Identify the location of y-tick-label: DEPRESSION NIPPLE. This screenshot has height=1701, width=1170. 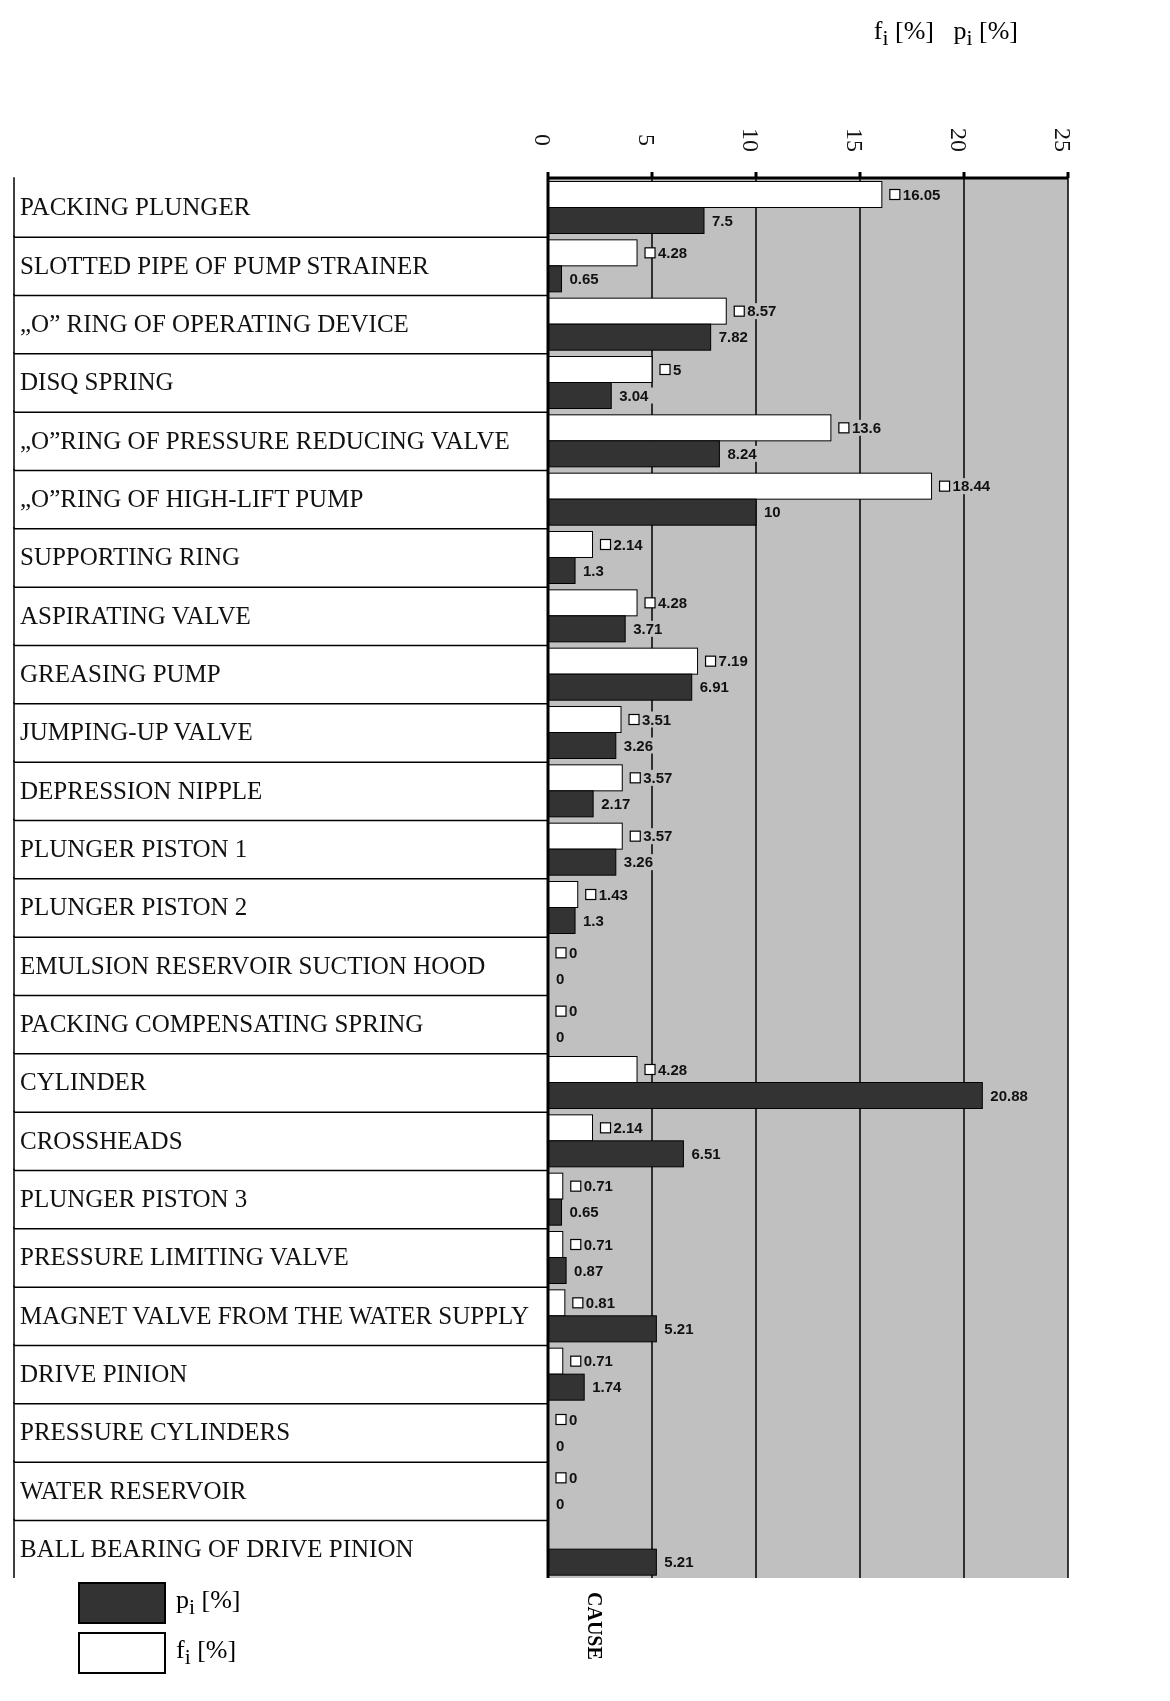
(141, 790).